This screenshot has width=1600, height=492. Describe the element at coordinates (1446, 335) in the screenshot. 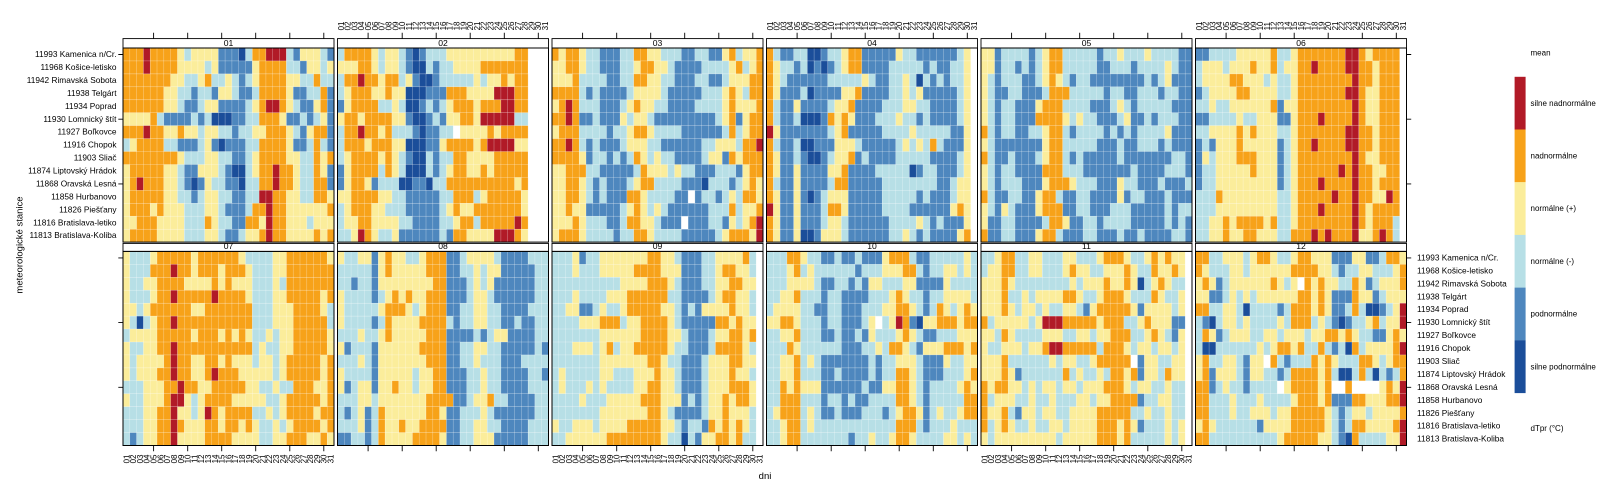

I see `svg-text: 11927 Boľkovce` at that location.